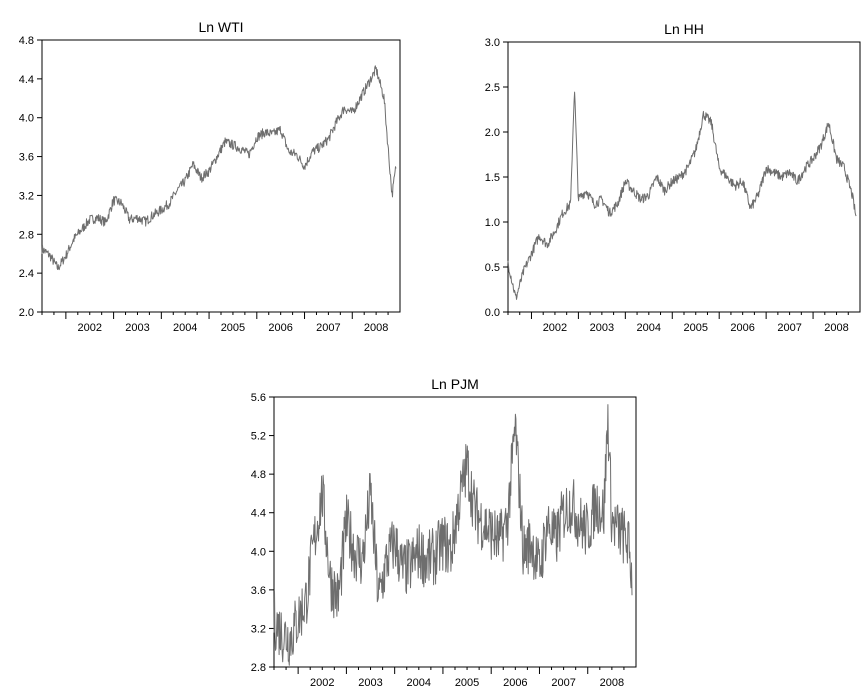  Describe the element at coordinates (492, 178) in the screenshot. I see `y-tick-label: 1.5` at that location.